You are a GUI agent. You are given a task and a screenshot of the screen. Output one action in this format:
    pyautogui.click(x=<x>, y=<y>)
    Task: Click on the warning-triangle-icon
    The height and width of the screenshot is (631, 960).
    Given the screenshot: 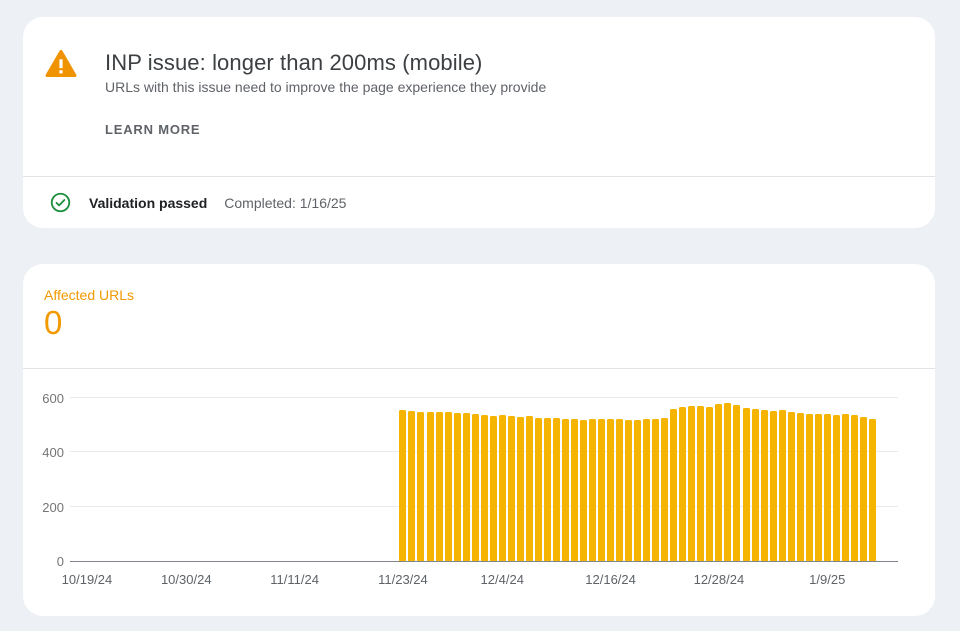 What is the action you would take?
    pyautogui.click(x=61, y=63)
    